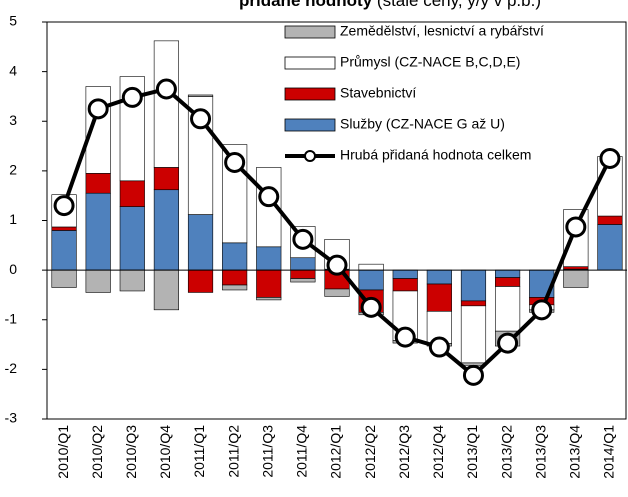 This screenshot has height=497, width=628. What do you see at coordinates (11, 368) in the screenshot?
I see `y-tick-label: -2` at bounding box center [11, 368].